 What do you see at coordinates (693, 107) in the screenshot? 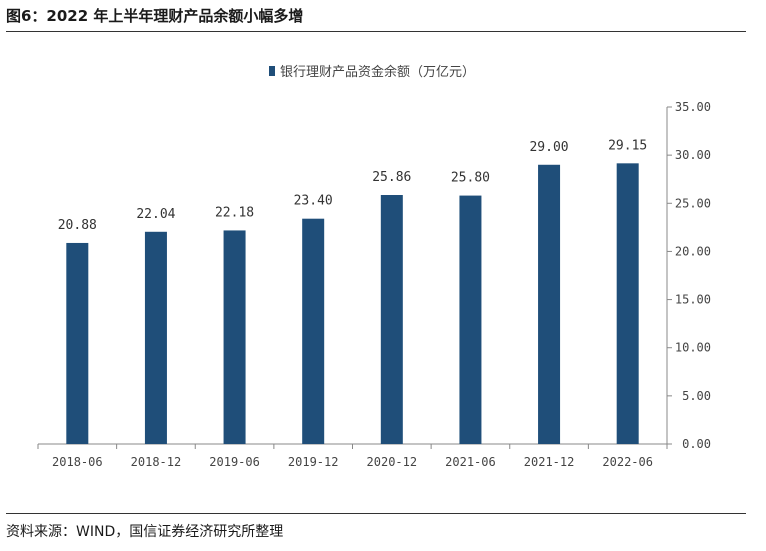
I see `y-tick-label: 35.00` at bounding box center [693, 107].